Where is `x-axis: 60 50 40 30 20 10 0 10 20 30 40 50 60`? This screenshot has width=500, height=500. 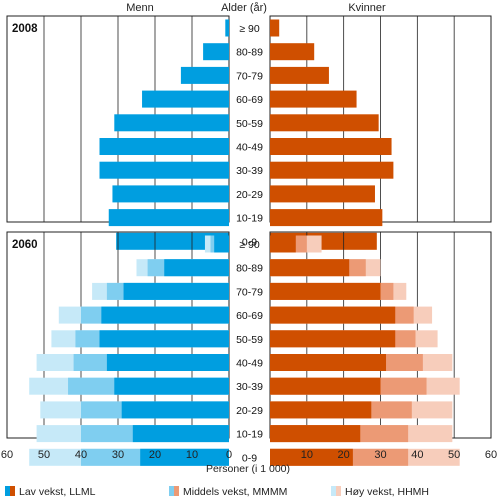
x-axis: 60 50 40 30 20 10 0 10 20 30 40 50 60 is located at coordinates (249, 455).